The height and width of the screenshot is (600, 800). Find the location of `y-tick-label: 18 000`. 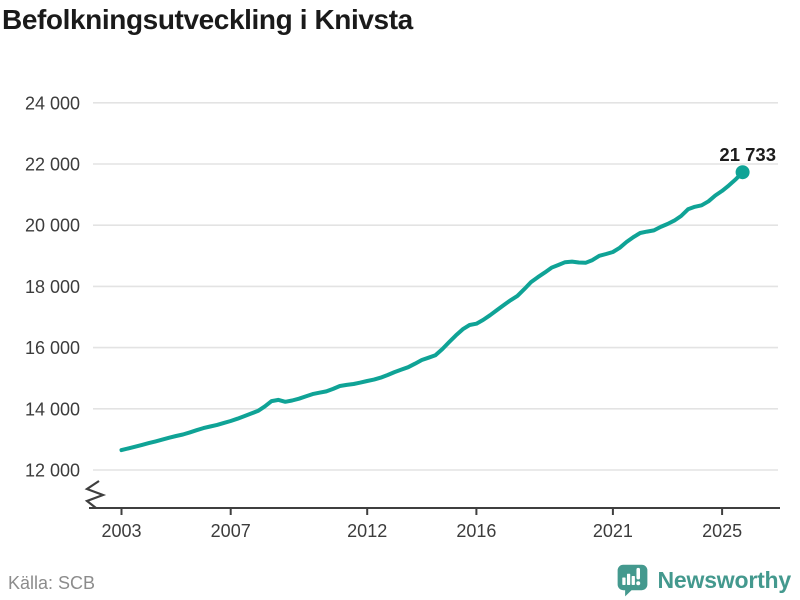

y-tick-label: 18 000 is located at coordinates (52, 287).